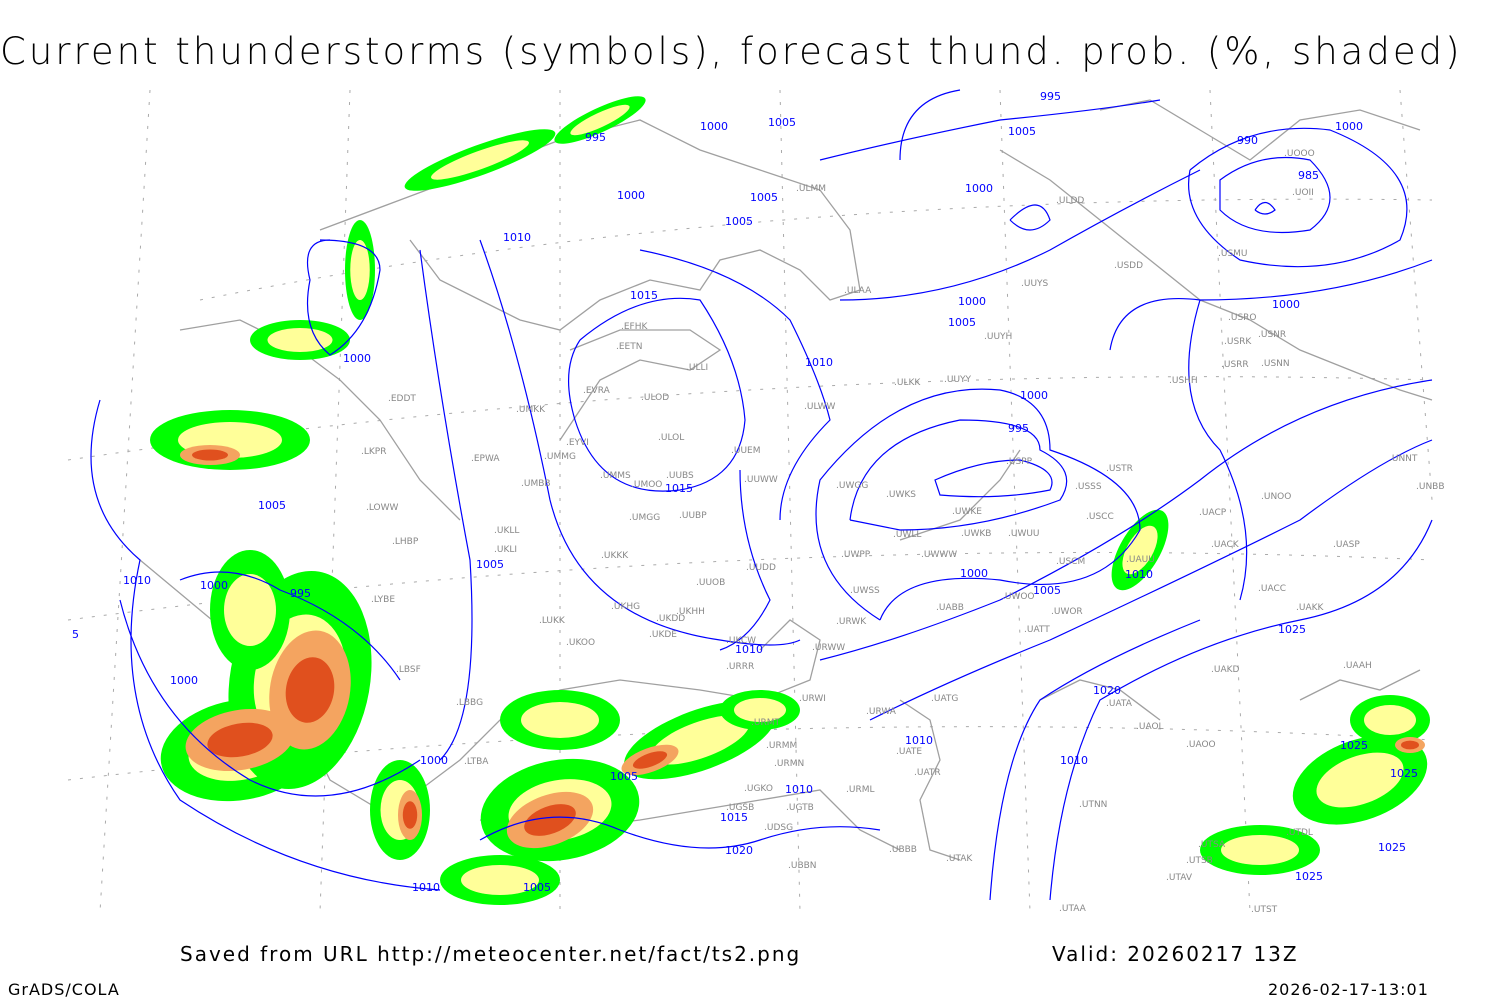 Image resolution: width=1500 pixels, height=1000 pixels. Describe the element at coordinates (625, 607) in the screenshot. I see `station-label: .UKHG` at that location.